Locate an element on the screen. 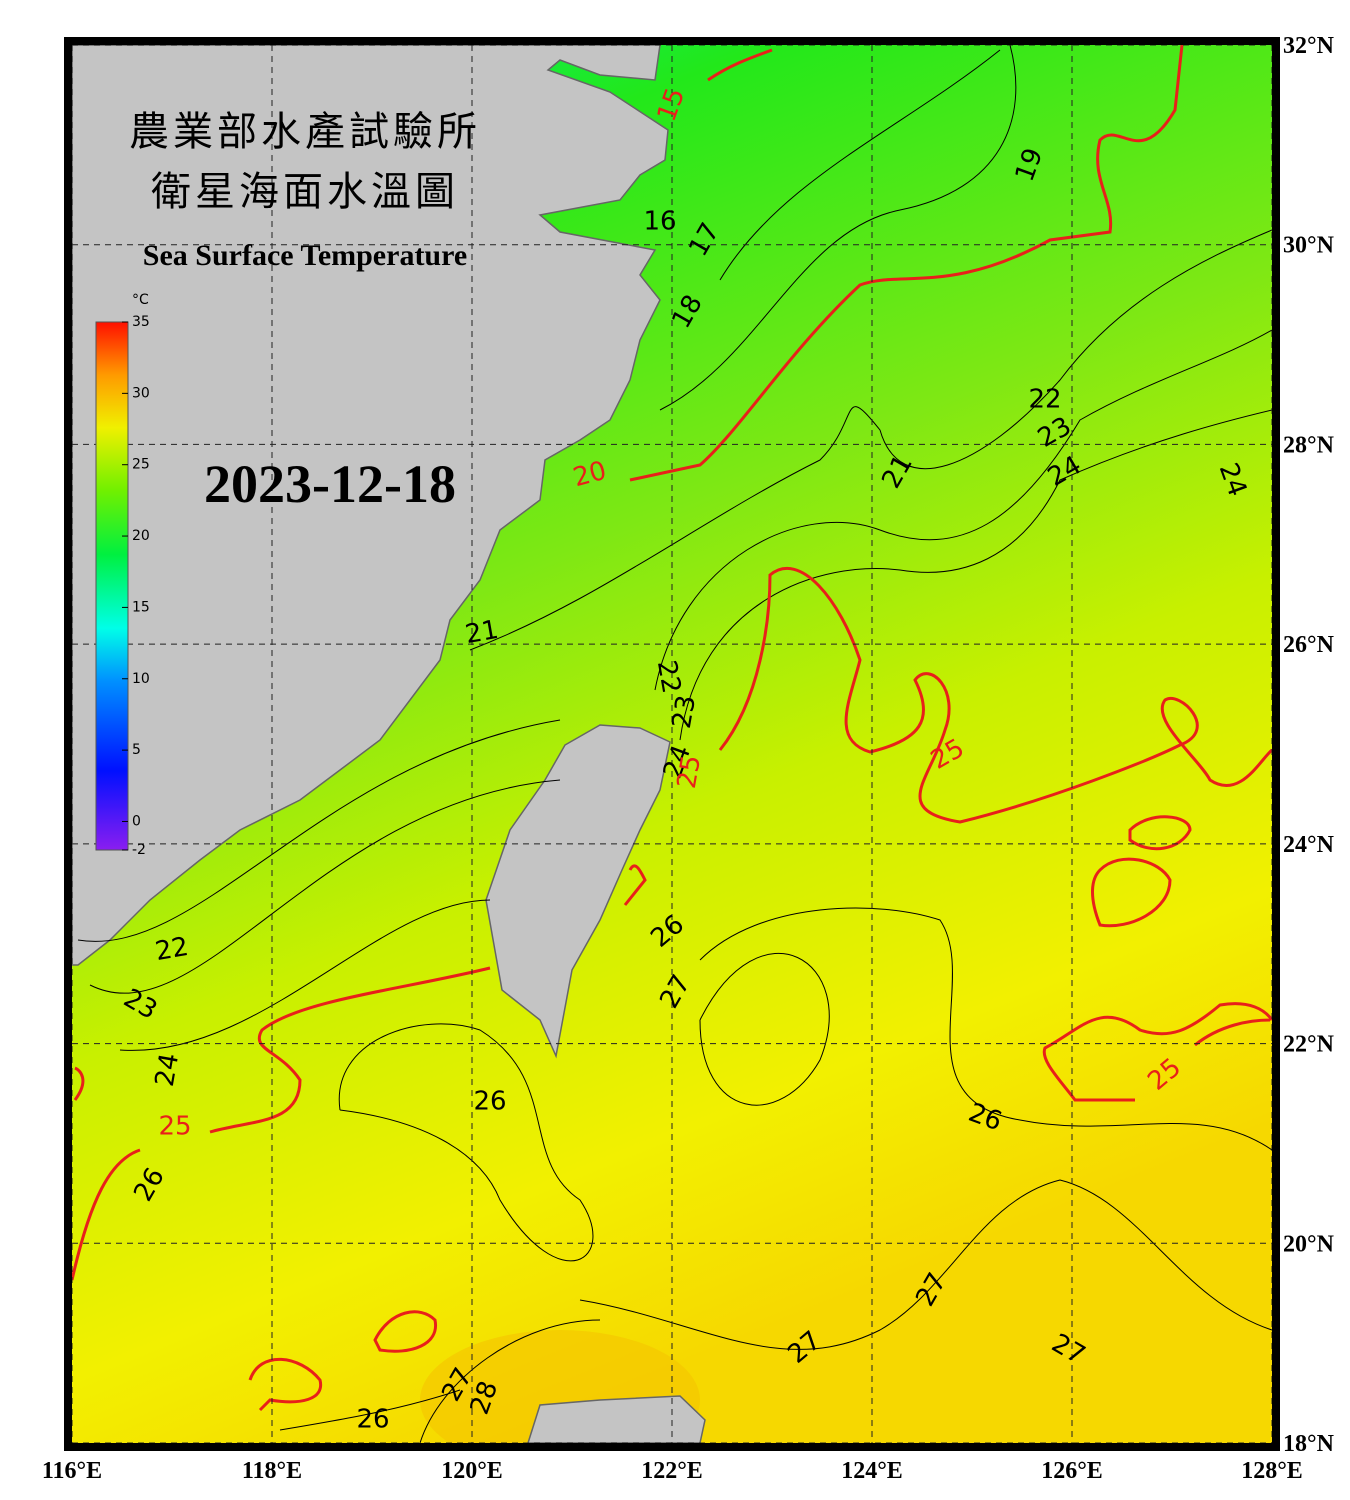 The height and width of the screenshot is (1500, 1350). colorbar-tick-label: 15 is located at coordinates (141, 607).